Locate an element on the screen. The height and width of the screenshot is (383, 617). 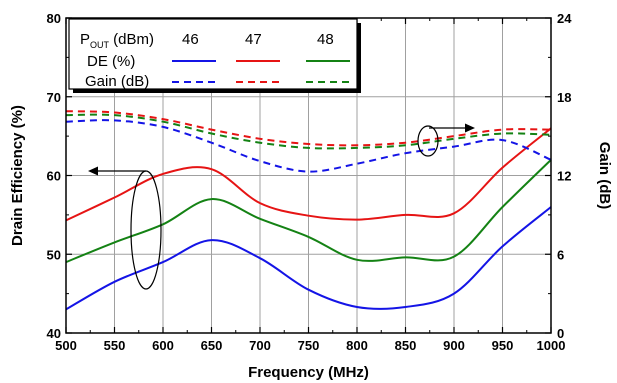
legend-header-unit: (dBm) is located at coordinates (131, 39).